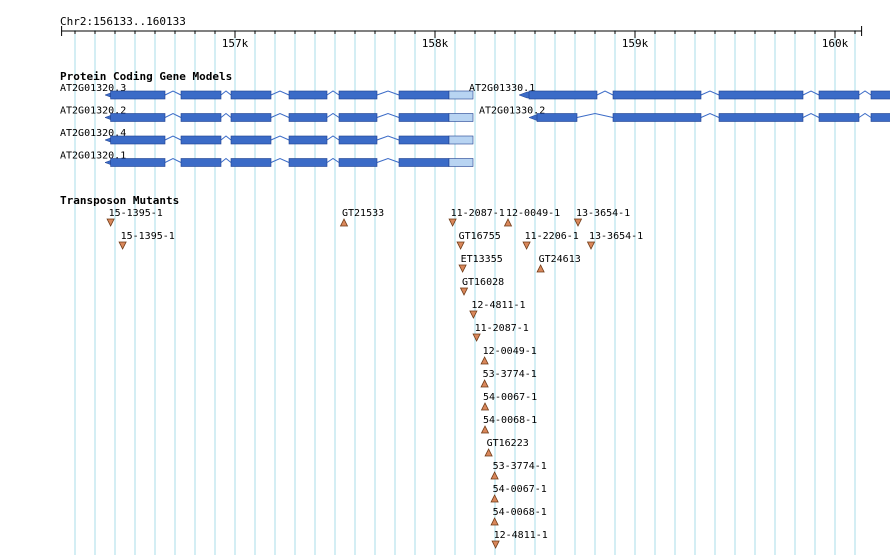 The image size is (890, 559). I want to click on gene-model-label: AT2G01320.3, so click(93, 88).